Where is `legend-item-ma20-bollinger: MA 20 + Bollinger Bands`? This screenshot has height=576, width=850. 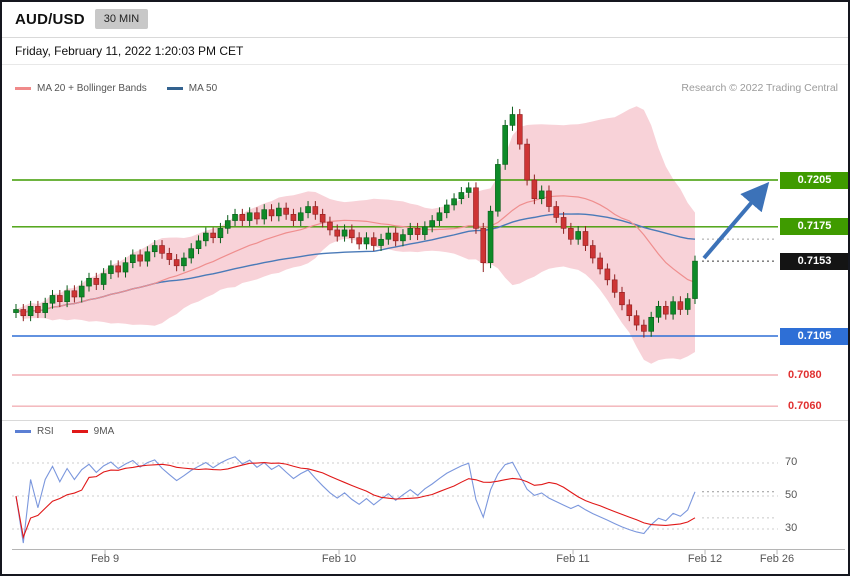 legend-item-ma20-bollinger: MA 20 + Bollinger Bands is located at coordinates (81, 88).